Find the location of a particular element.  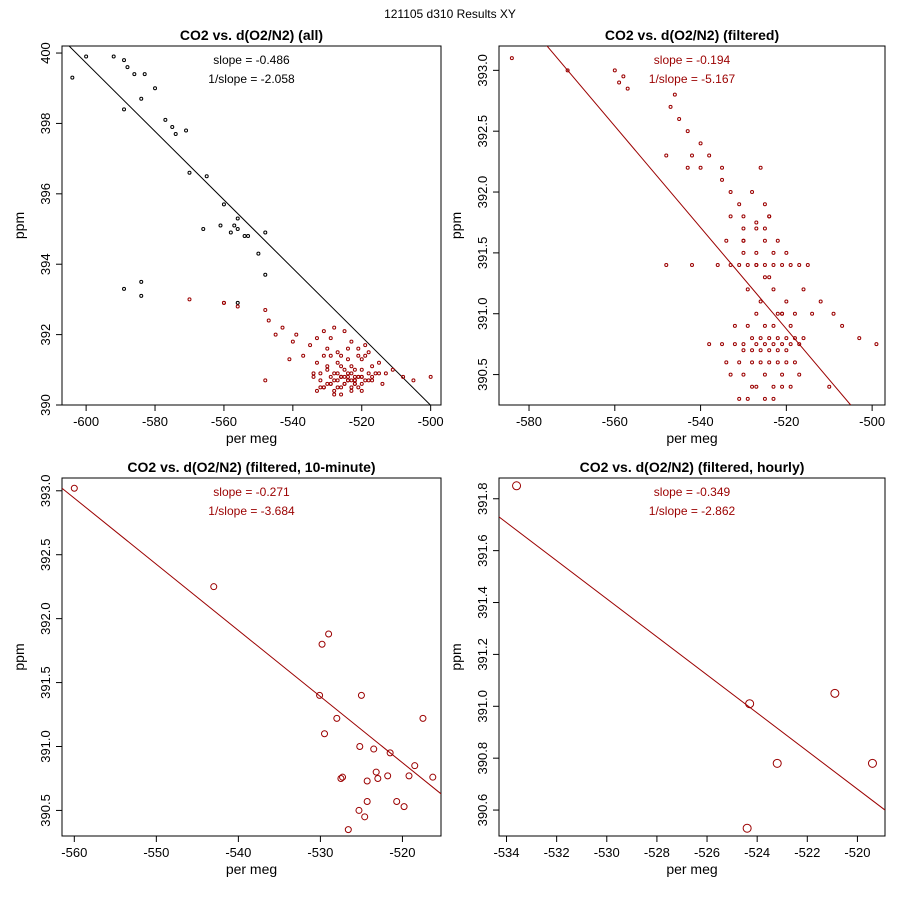

regression-line is located at coordinates (699, 225).